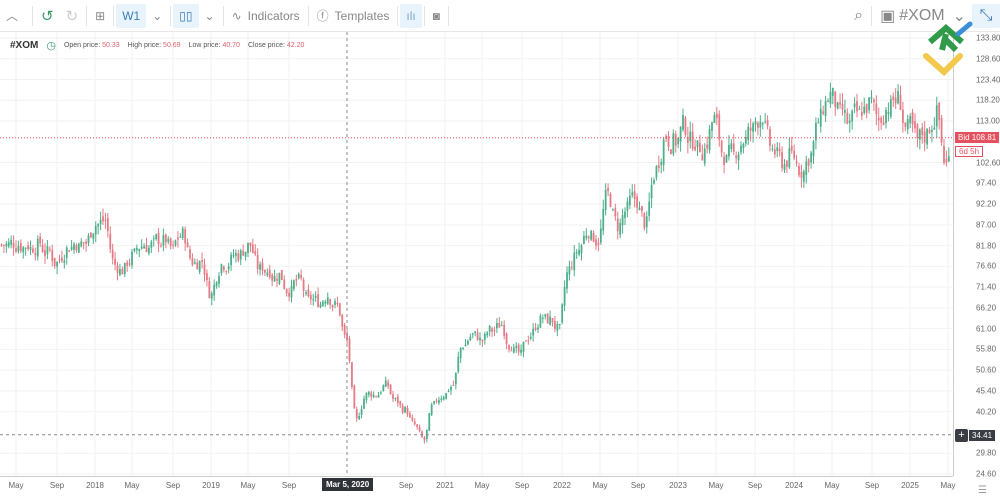  What do you see at coordinates (988, 80) in the screenshot?
I see `price-tick: 123.40` at bounding box center [988, 80].